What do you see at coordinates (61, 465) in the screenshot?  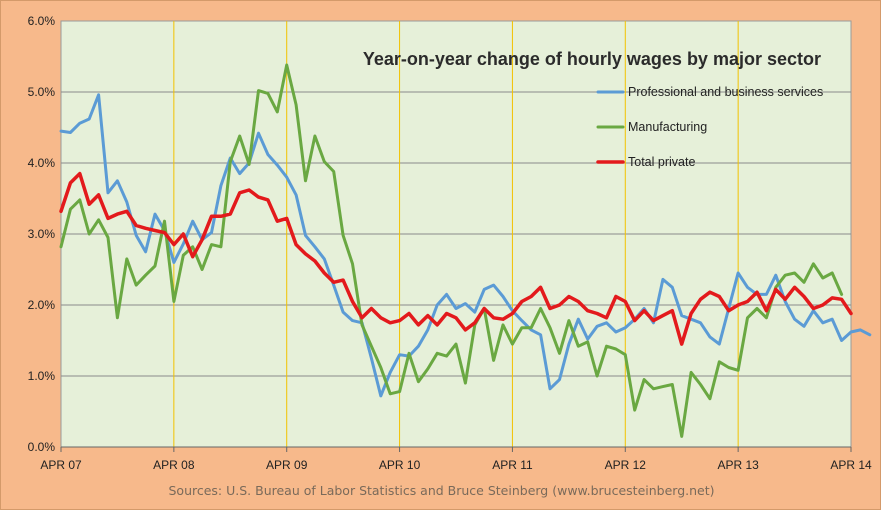 I see `x-tick-label: APR 07` at bounding box center [61, 465].